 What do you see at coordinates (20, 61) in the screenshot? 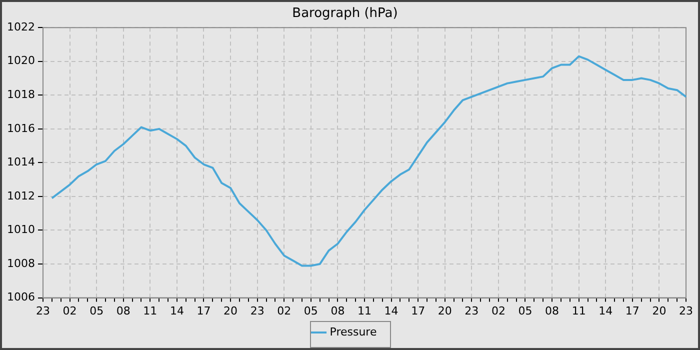
I see `y-tick-label: 1020` at bounding box center [20, 61].